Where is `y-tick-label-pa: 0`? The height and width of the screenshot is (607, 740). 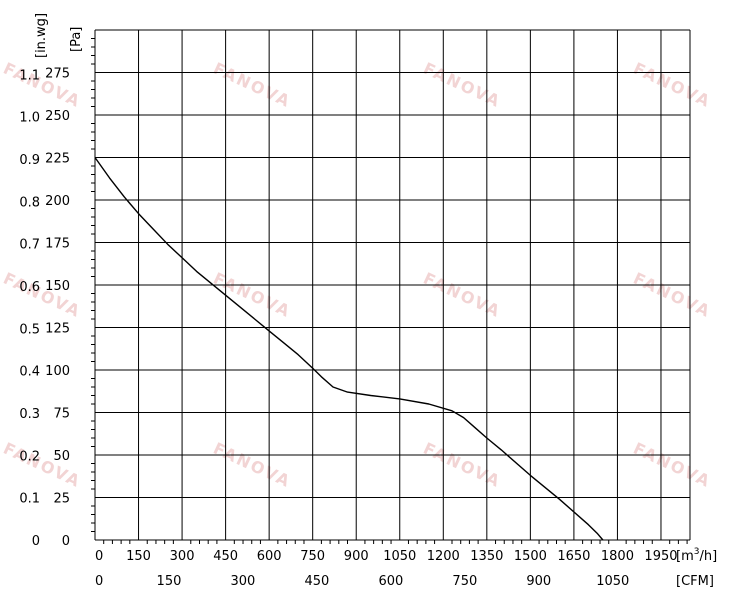 y-tick-label-pa: 0 is located at coordinates (66, 541).